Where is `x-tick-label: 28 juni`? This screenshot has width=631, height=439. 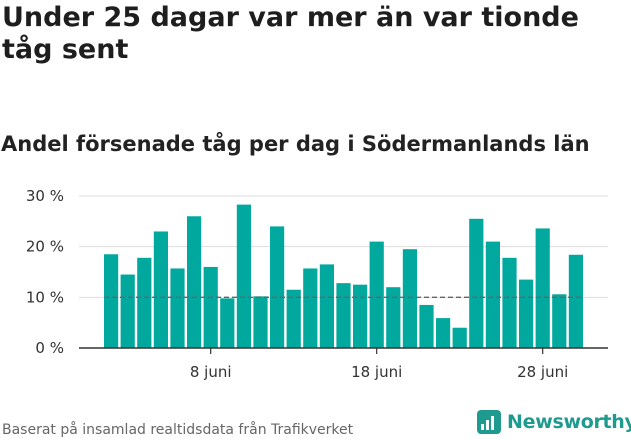 x-tick-label: 28 juni is located at coordinates (542, 372).